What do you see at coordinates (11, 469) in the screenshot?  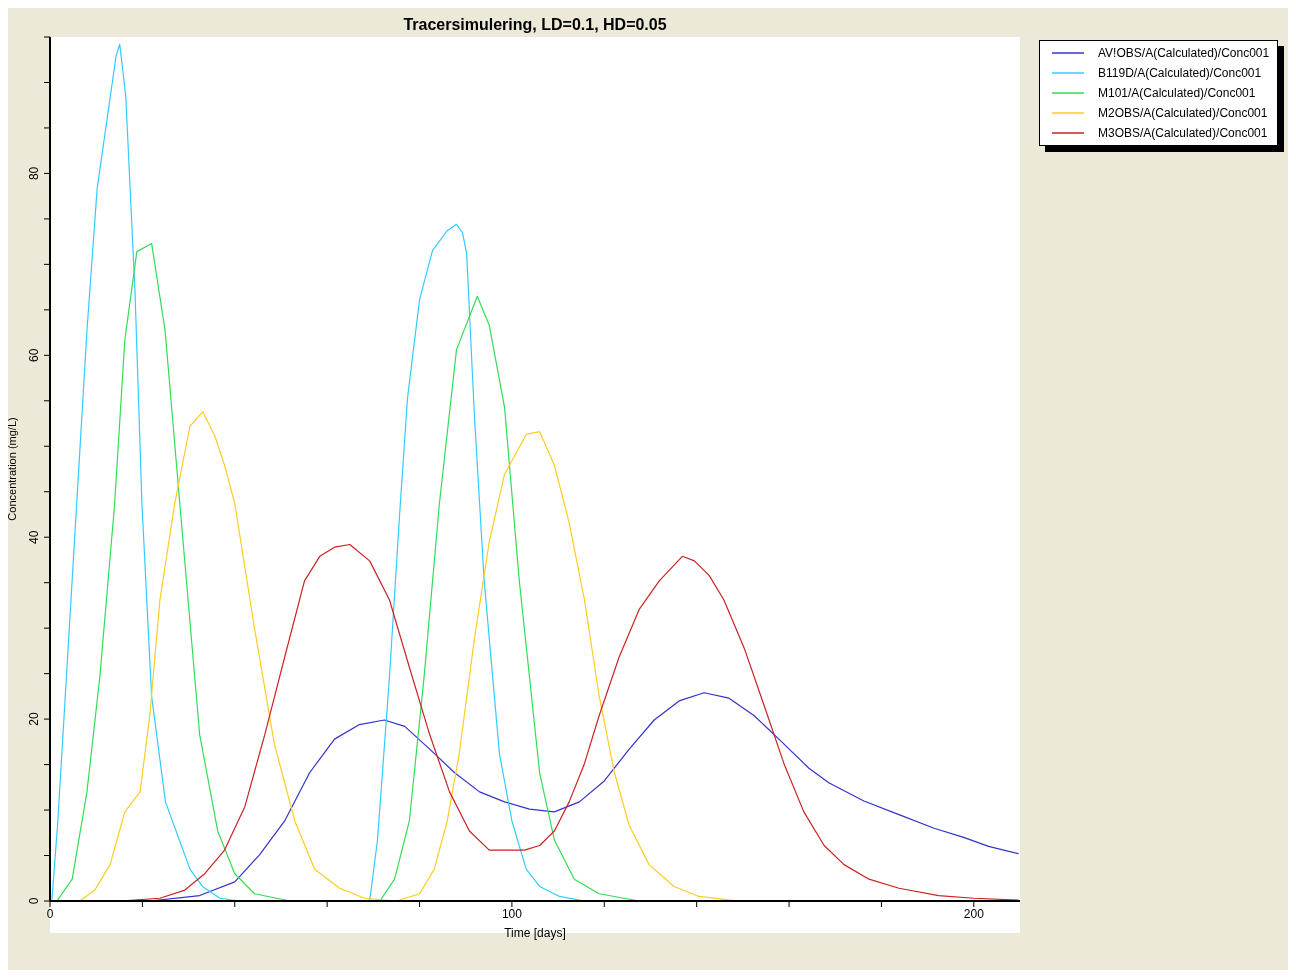 I see `y-axis-title: Concentration (mg/L)` at bounding box center [11, 469].